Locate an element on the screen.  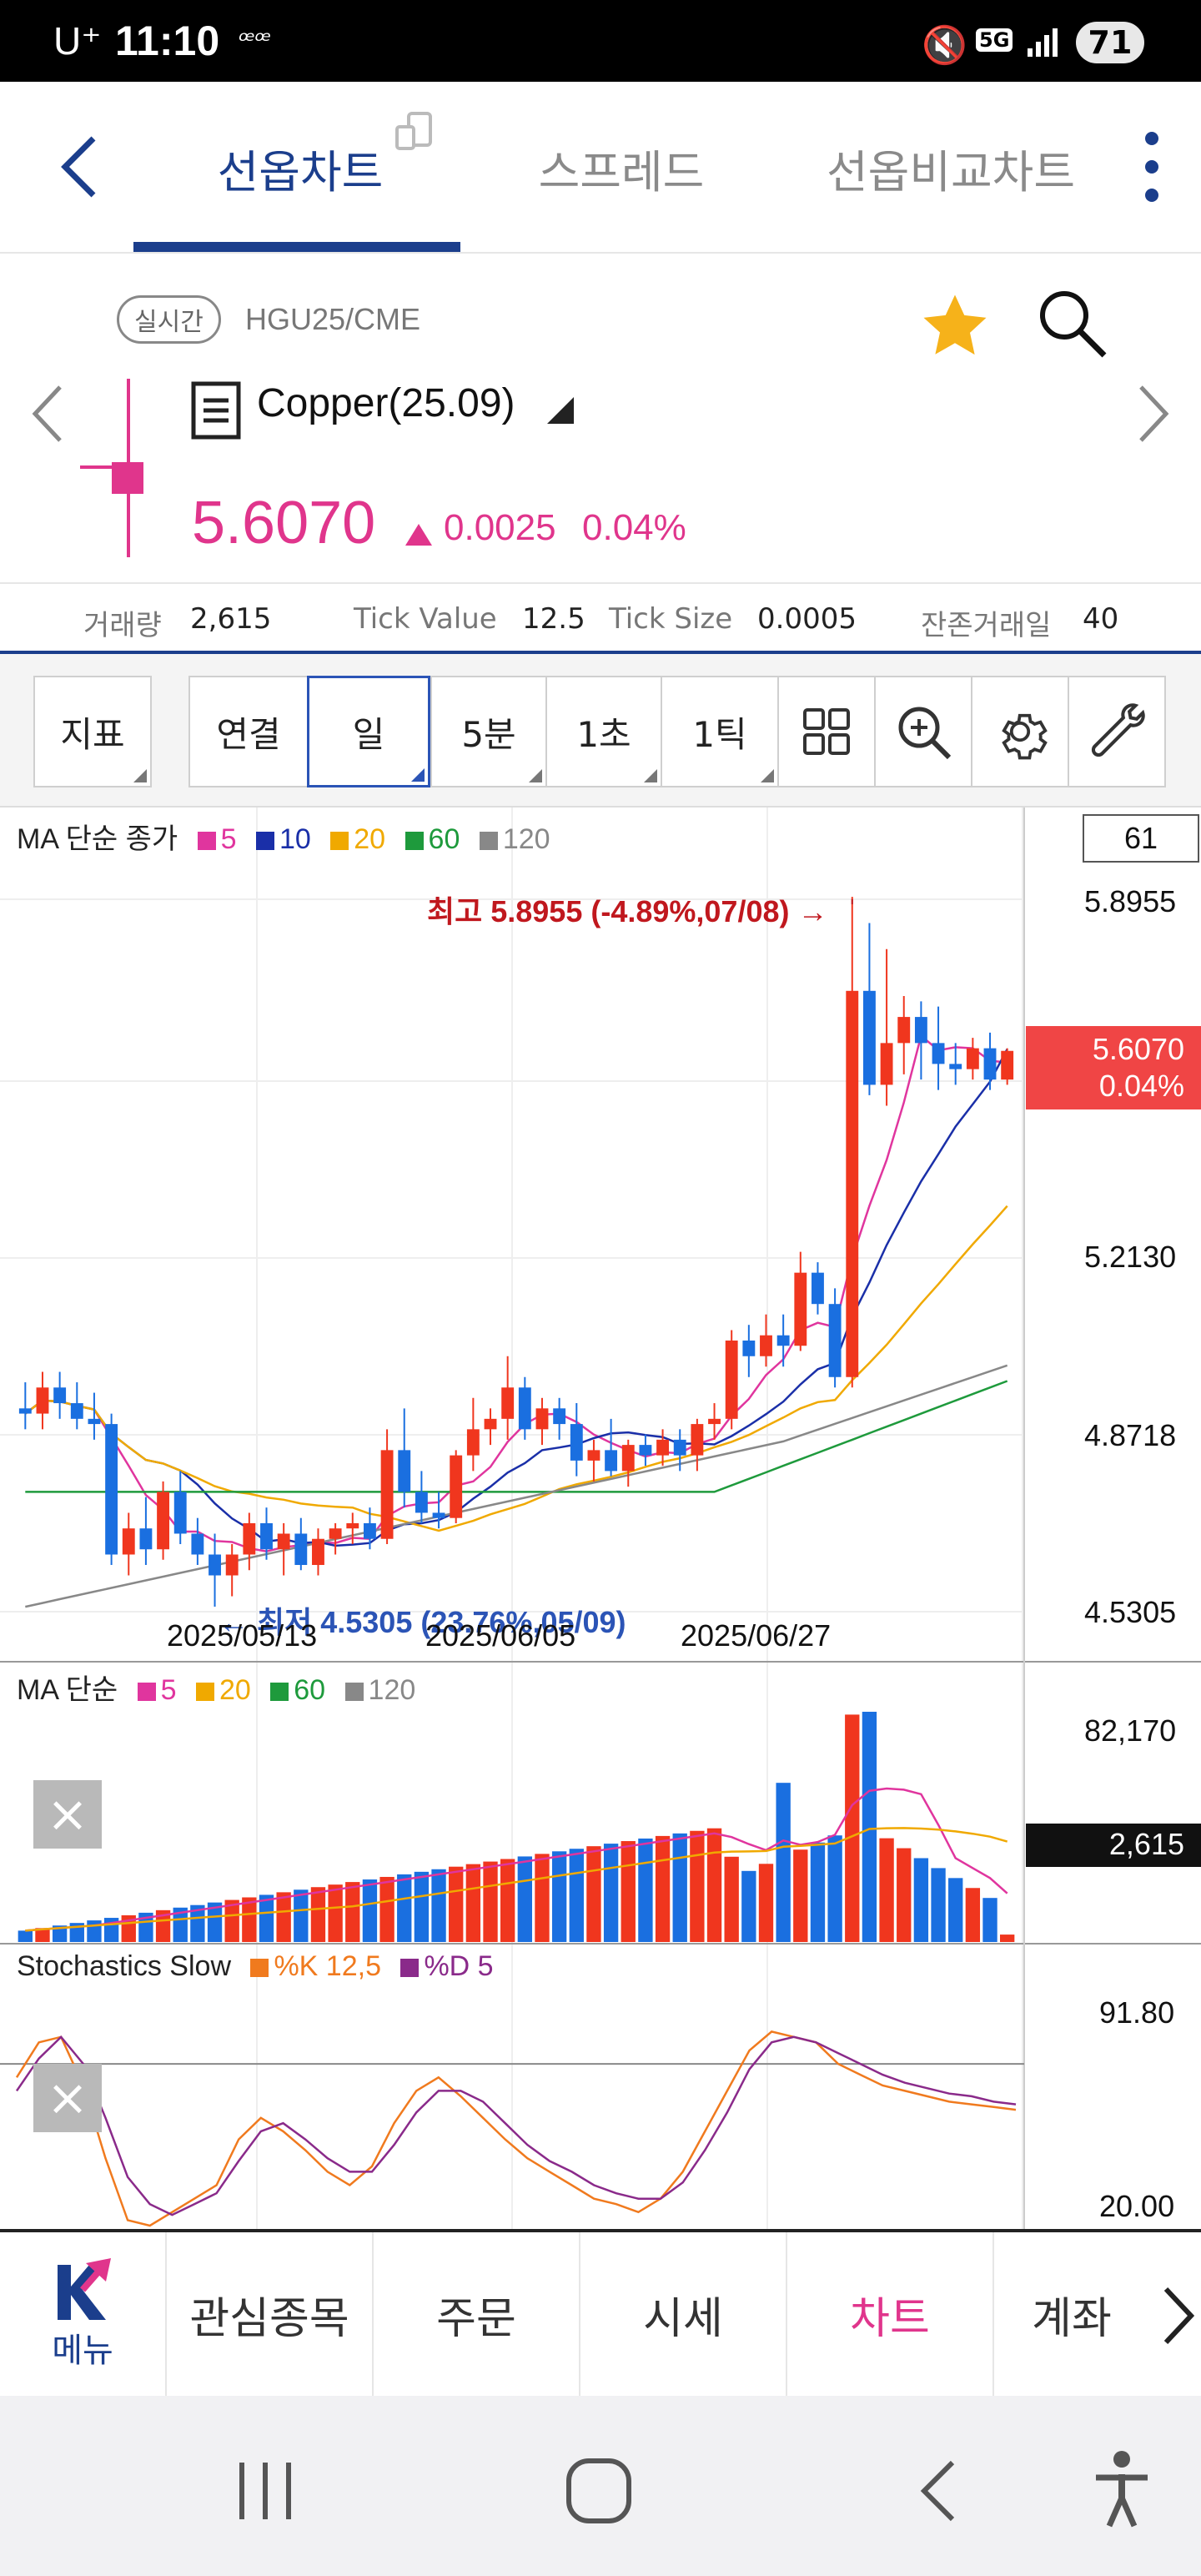
next-instrument-icon is located at coordinates (1154, 415).